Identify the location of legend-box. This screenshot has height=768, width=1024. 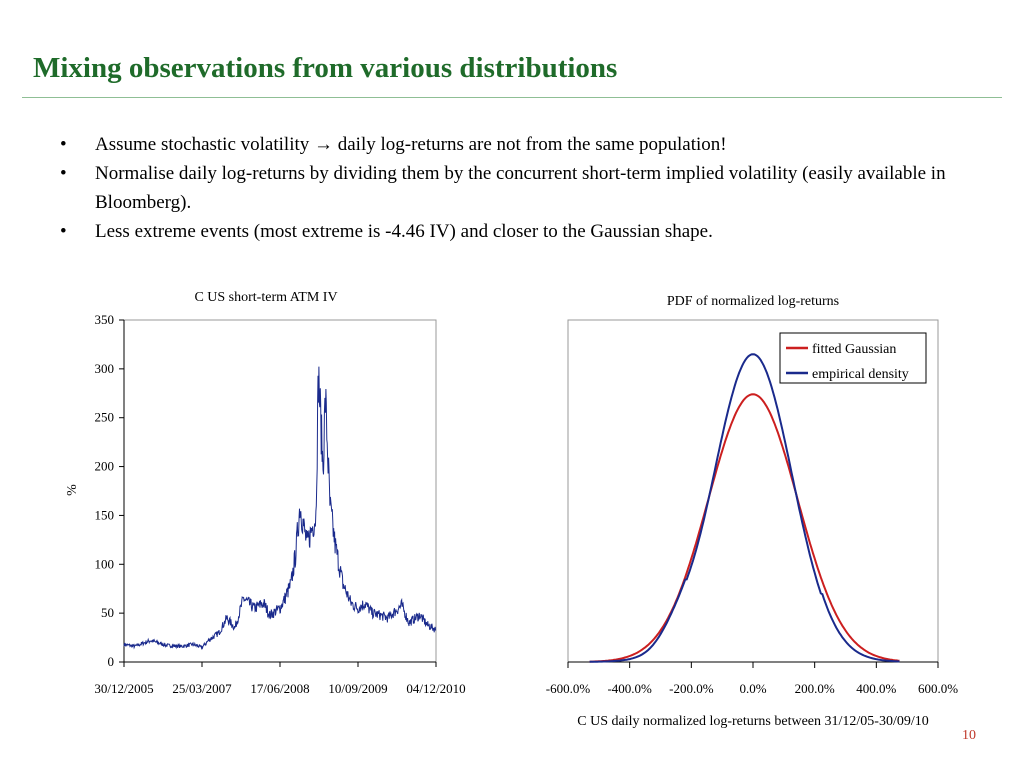
(853, 358).